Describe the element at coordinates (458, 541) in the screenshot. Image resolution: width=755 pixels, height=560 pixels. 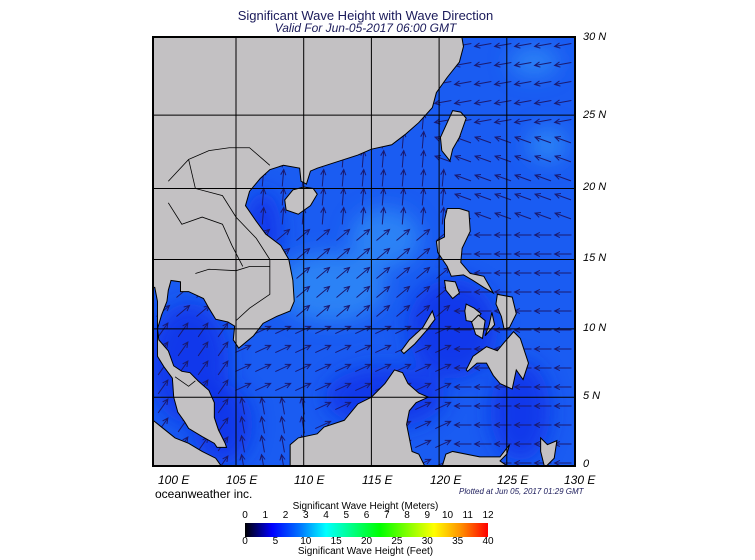
I see `colorbar-tick-feet: 35` at that location.